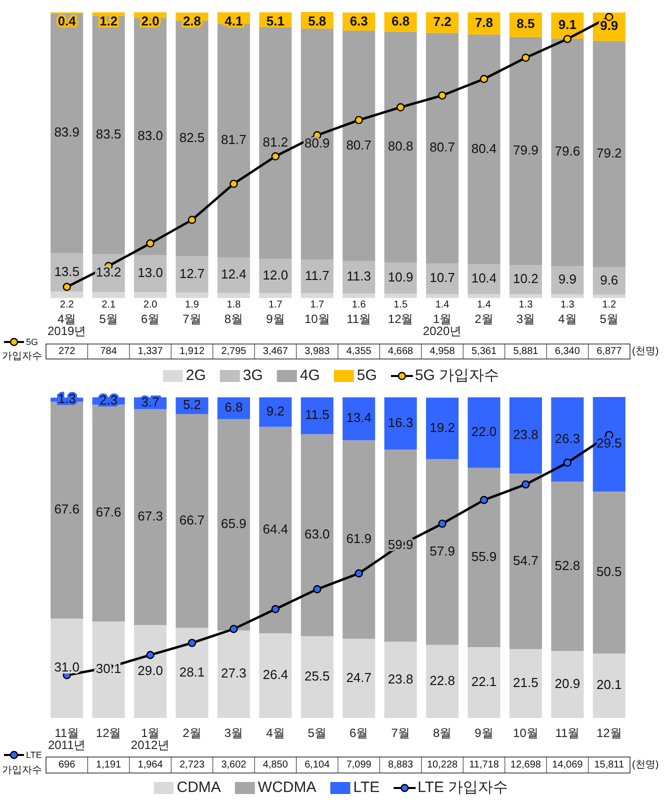  I want to click on text: 5G 가입자수, so click(457, 375).